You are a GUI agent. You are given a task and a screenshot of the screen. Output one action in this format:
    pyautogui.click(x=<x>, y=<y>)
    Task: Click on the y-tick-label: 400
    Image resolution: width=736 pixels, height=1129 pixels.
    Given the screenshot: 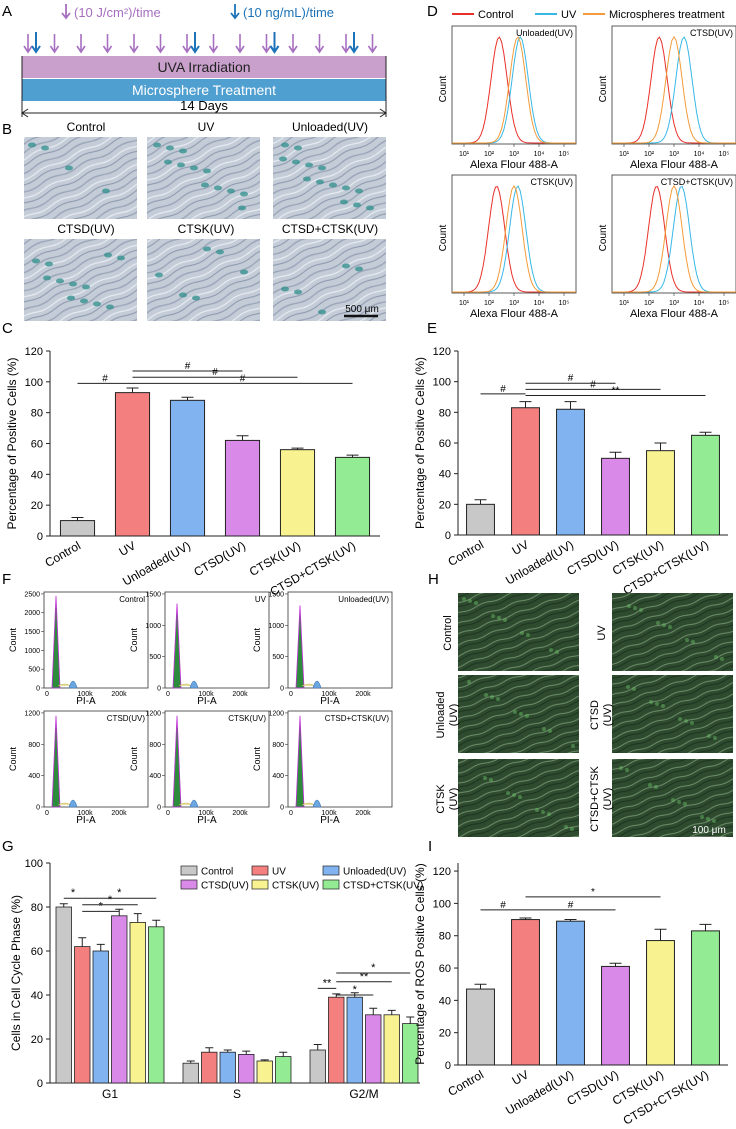 What is the action you would take?
    pyautogui.click(x=34, y=776)
    